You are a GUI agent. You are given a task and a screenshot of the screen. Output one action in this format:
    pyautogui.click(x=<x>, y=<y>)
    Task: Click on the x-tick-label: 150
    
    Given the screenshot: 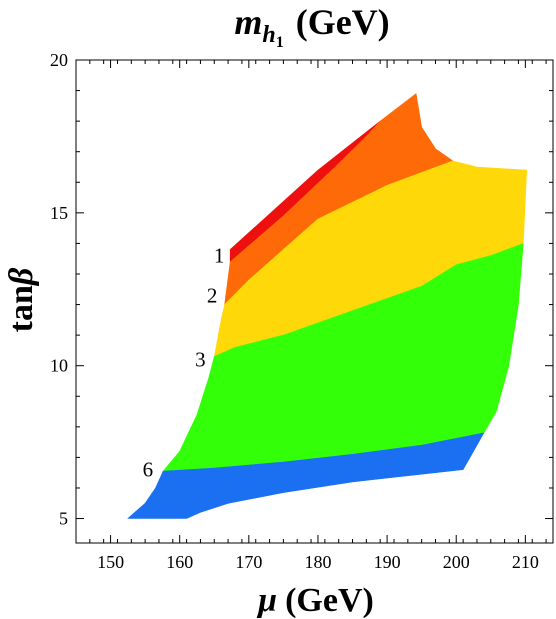 What is the action you would take?
    pyautogui.click(x=110, y=562)
    